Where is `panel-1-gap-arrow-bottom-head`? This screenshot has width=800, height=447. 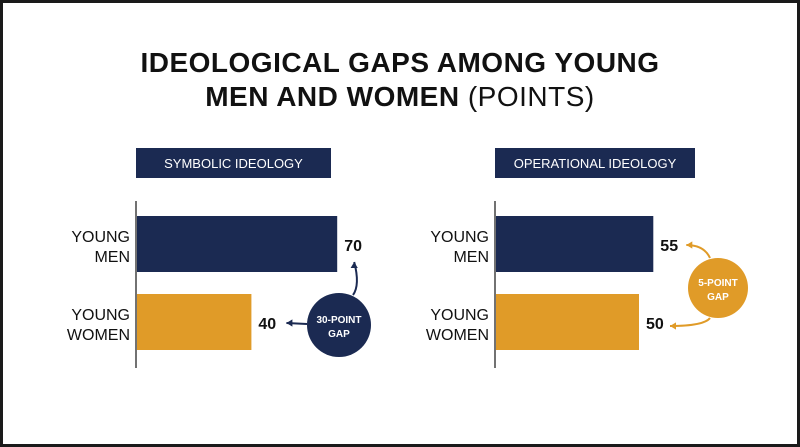
panel-1-gap-arrow-bottom-head is located at coordinates (289, 323).